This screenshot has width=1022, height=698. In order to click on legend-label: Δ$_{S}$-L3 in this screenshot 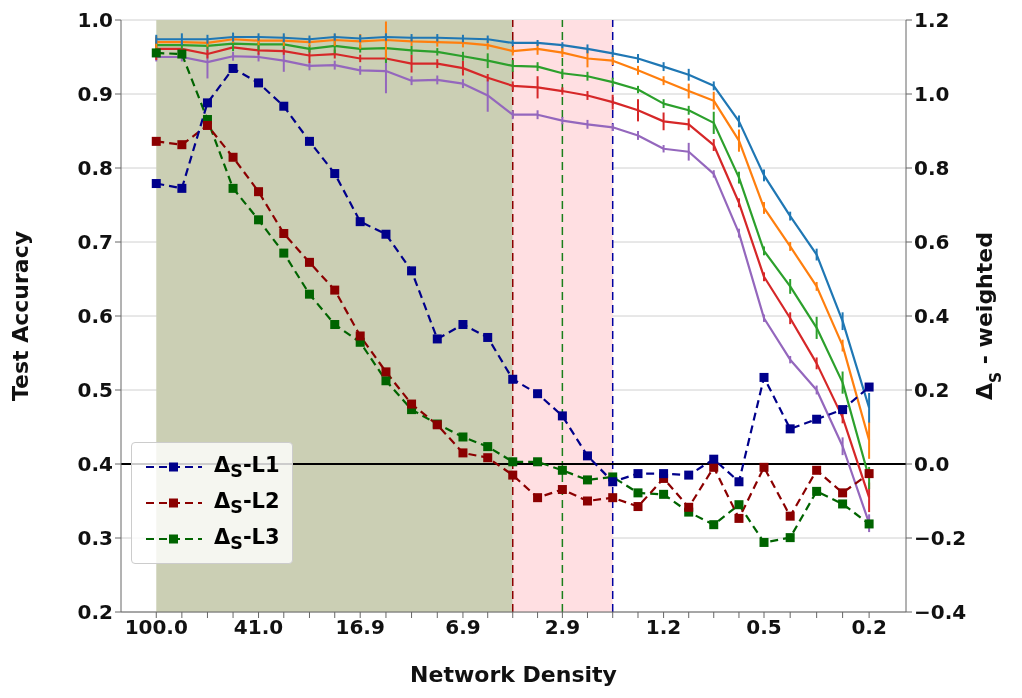, I will do `click(247, 539)`.